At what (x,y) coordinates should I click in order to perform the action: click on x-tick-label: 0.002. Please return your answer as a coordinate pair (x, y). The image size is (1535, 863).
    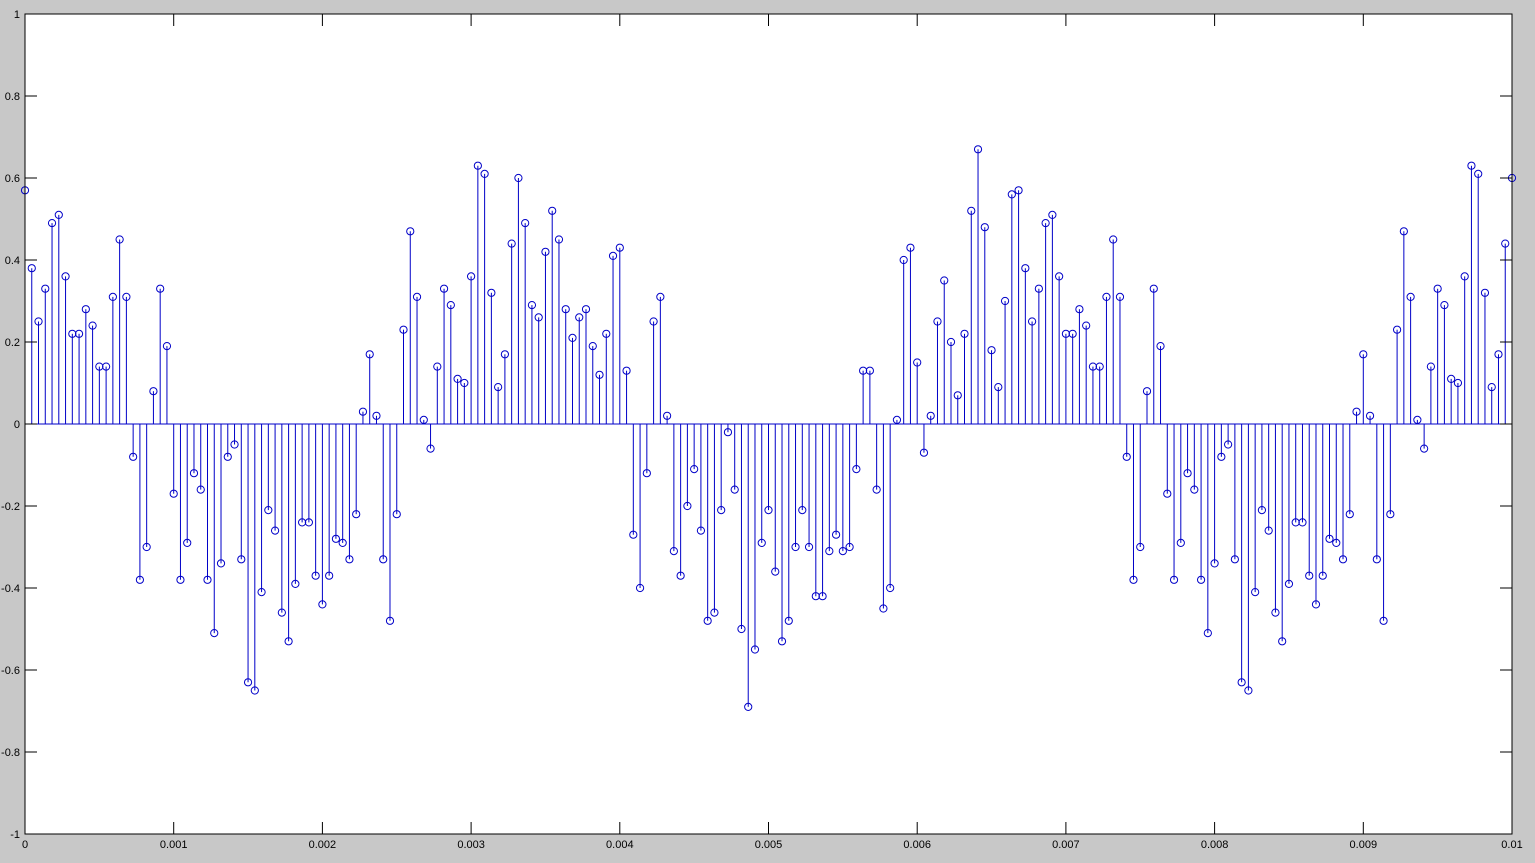
    Looking at the image, I should click on (323, 845).